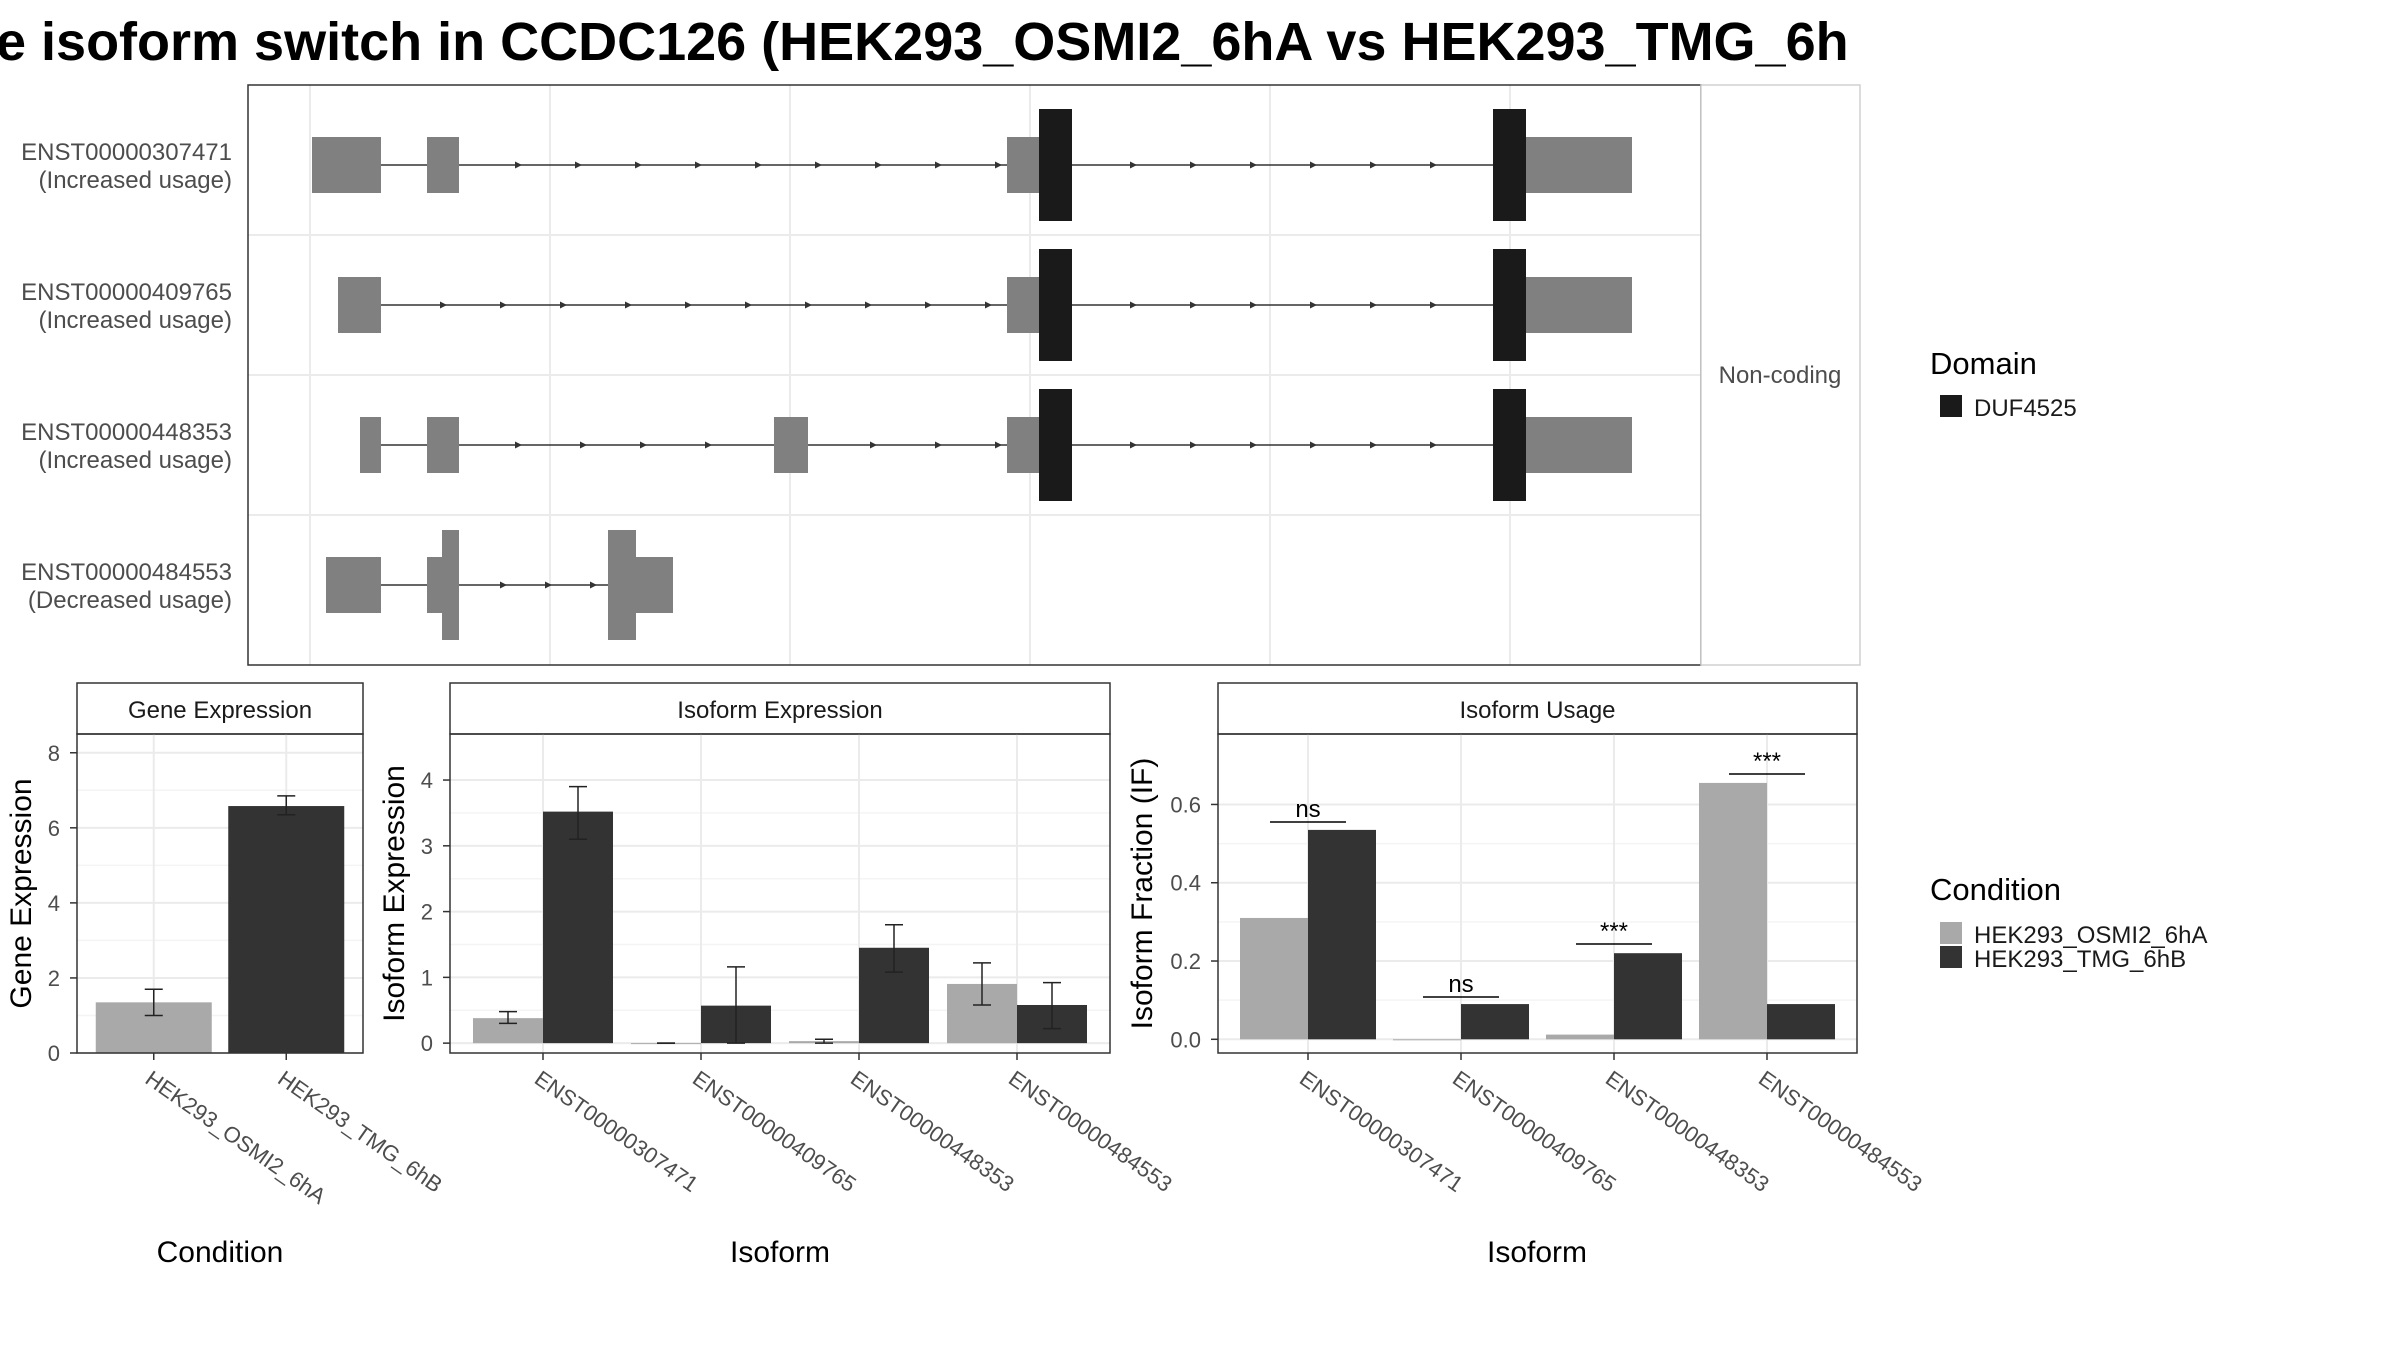 The height and width of the screenshot is (1350, 2400). What do you see at coordinates (1780, 375) in the screenshot?
I see `side-strip` at bounding box center [1780, 375].